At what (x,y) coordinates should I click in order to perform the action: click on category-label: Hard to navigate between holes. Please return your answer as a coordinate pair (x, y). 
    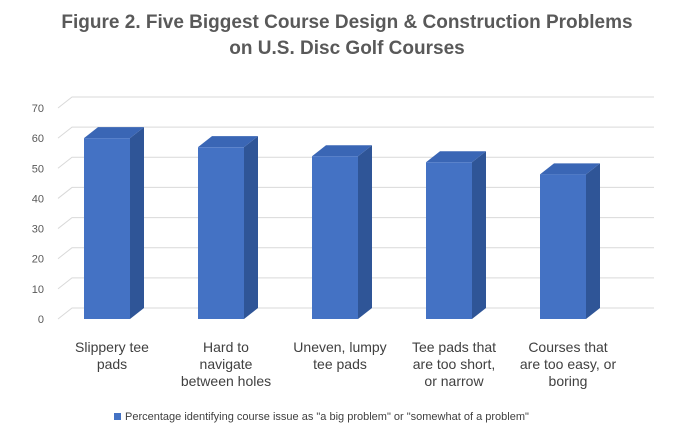
    Looking at the image, I should click on (226, 364).